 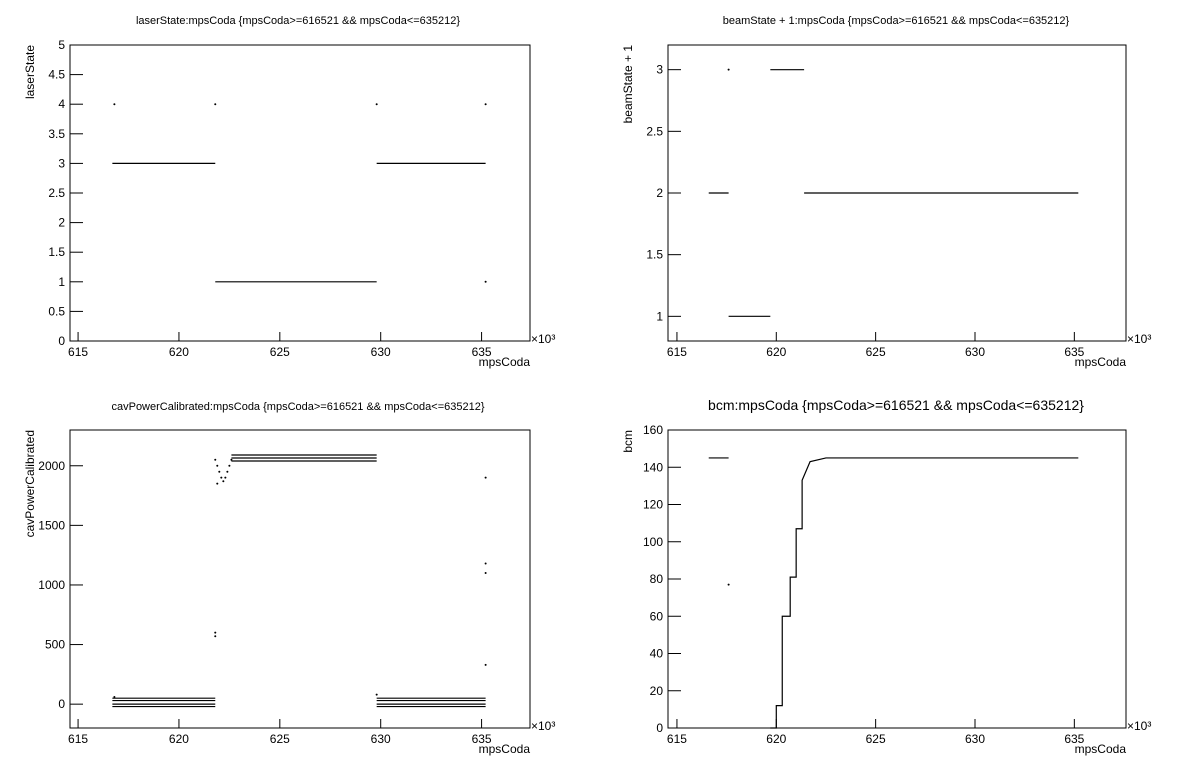 What do you see at coordinates (924, 593) in the screenshot?
I see `data-line` at bounding box center [924, 593].